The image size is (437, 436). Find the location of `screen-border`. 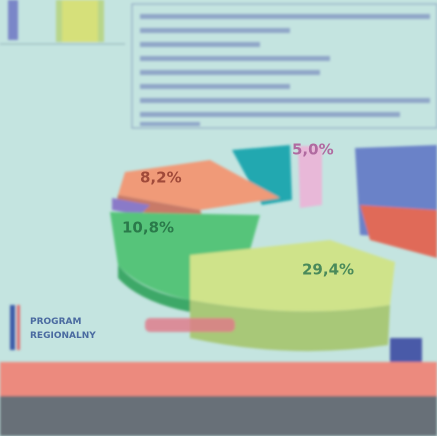

screen-border is located at coordinates (218, 416).